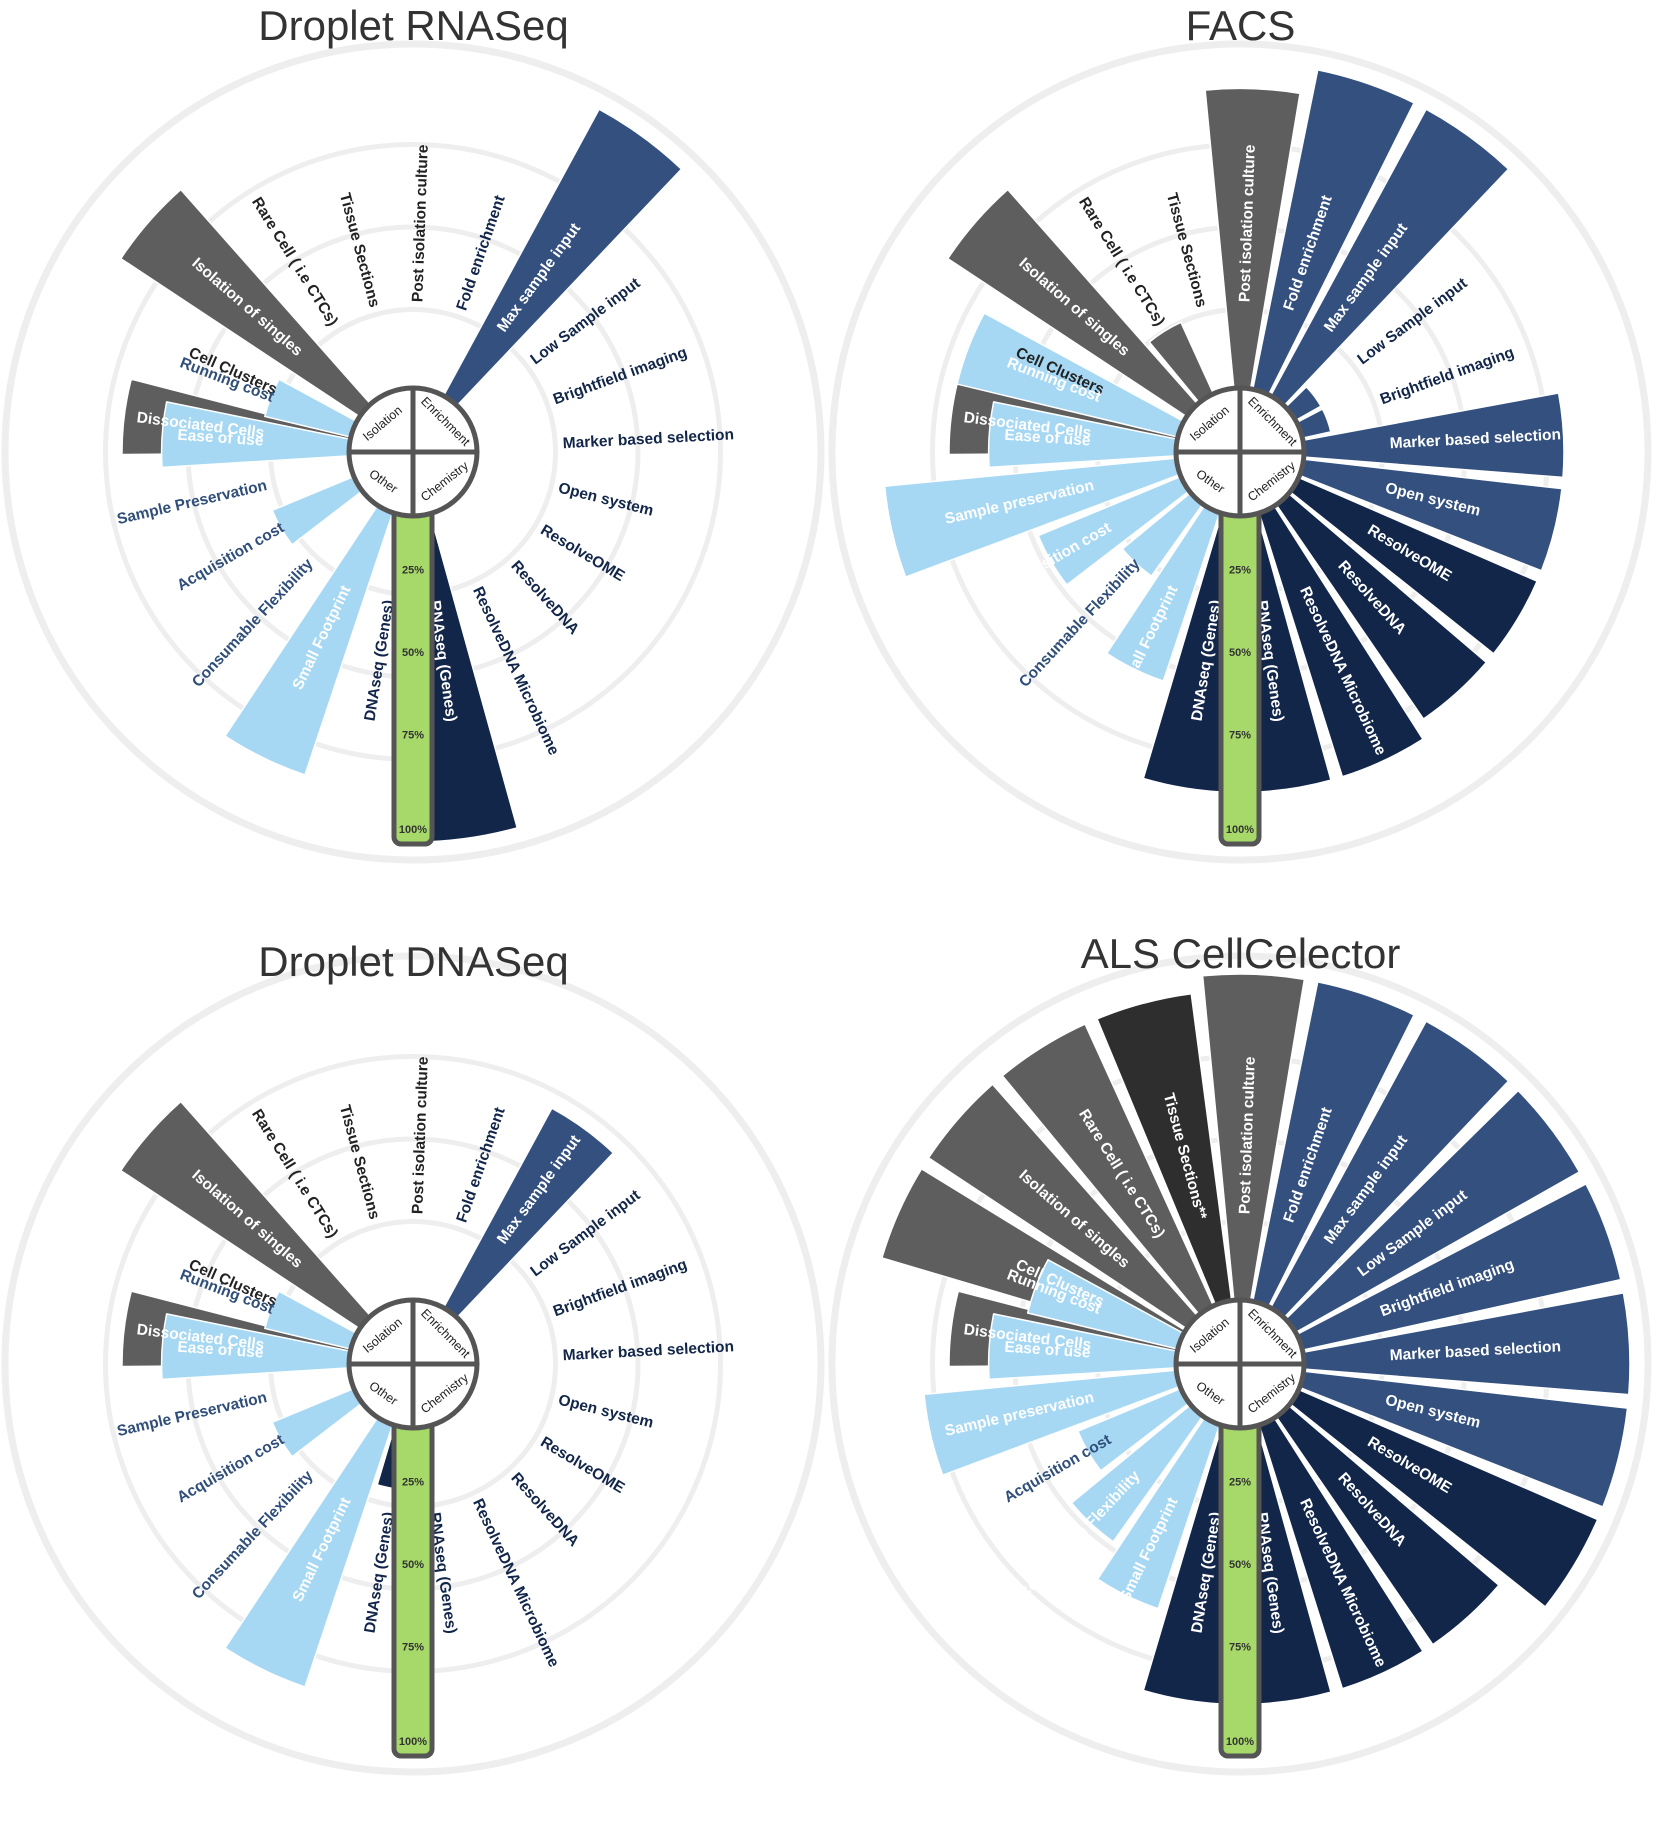 This screenshot has height=1825, width=1654. What do you see at coordinates (413, 25) in the screenshot?
I see `chart-title: Droplet RNASeq` at bounding box center [413, 25].